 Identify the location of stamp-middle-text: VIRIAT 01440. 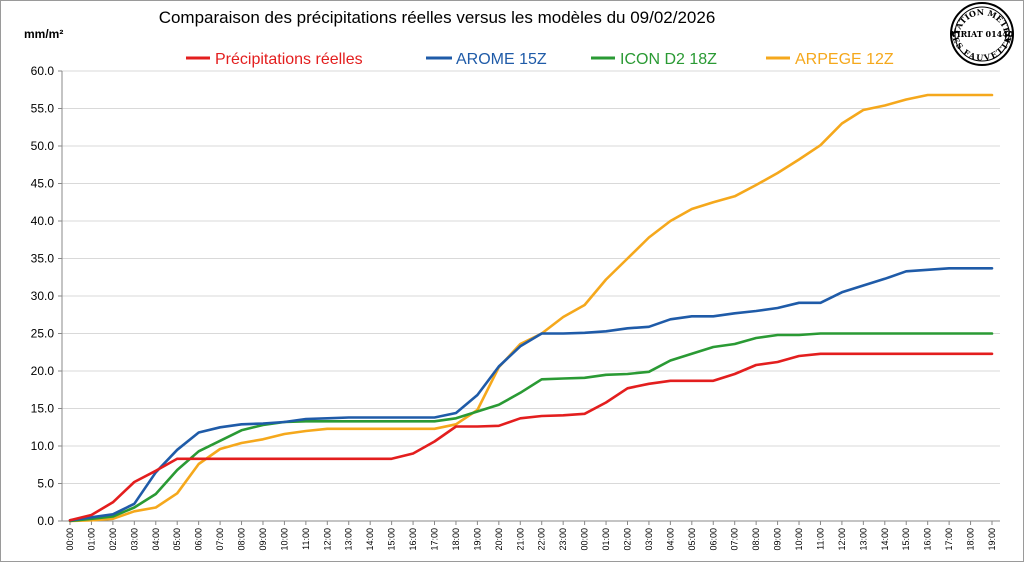
(982, 34).